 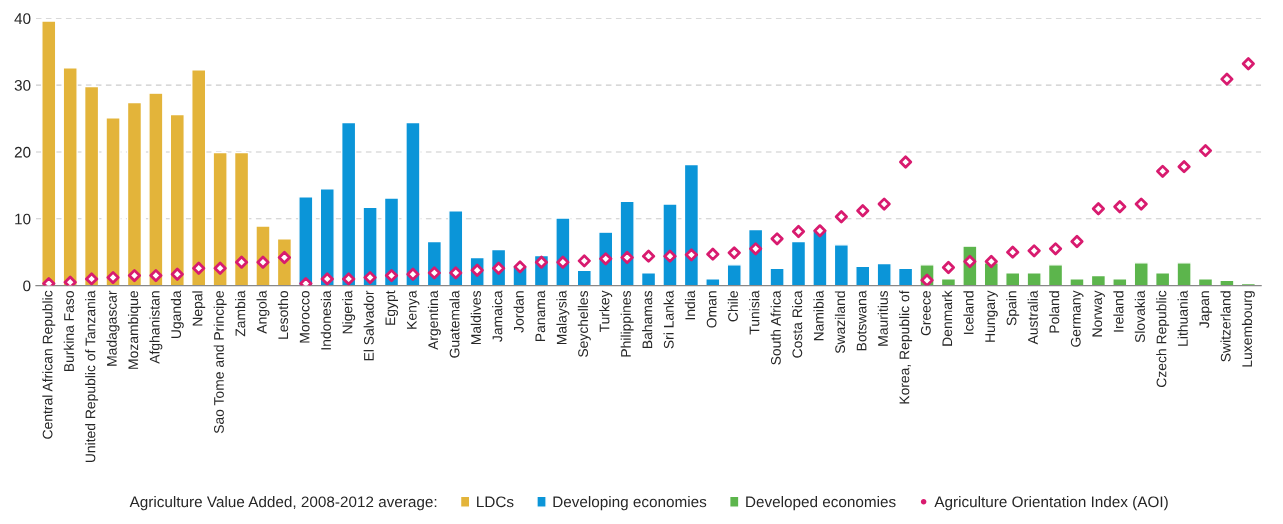 What do you see at coordinates (627, 323) in the screenshot?
I see `x-tick-label: Philippines` at bounding box center [627, 323].